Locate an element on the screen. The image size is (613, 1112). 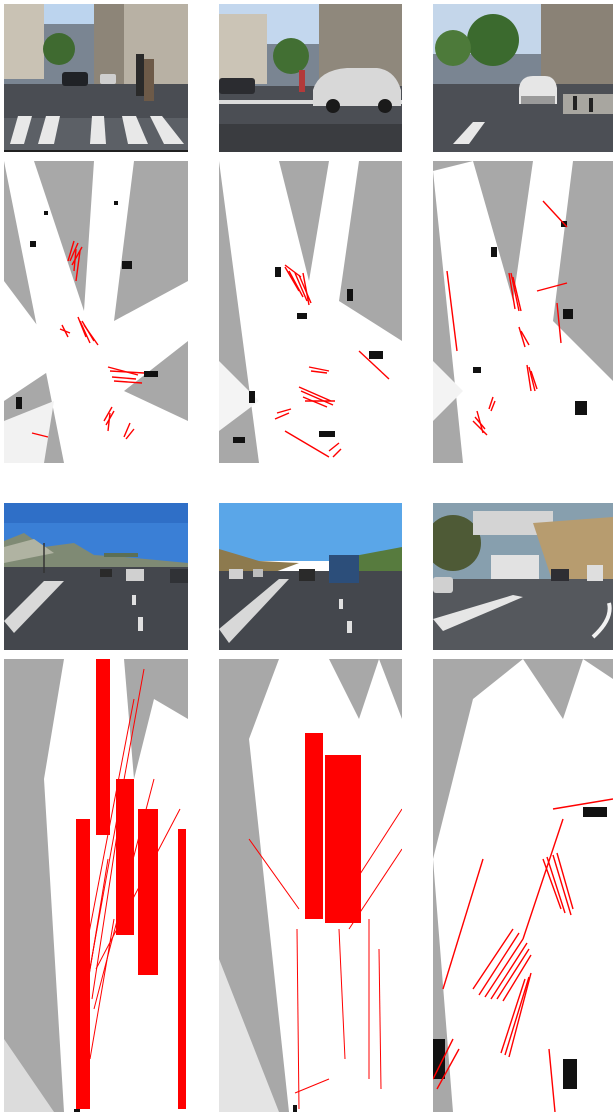
camera-image-urban-car is located at coordinates (310, 78).